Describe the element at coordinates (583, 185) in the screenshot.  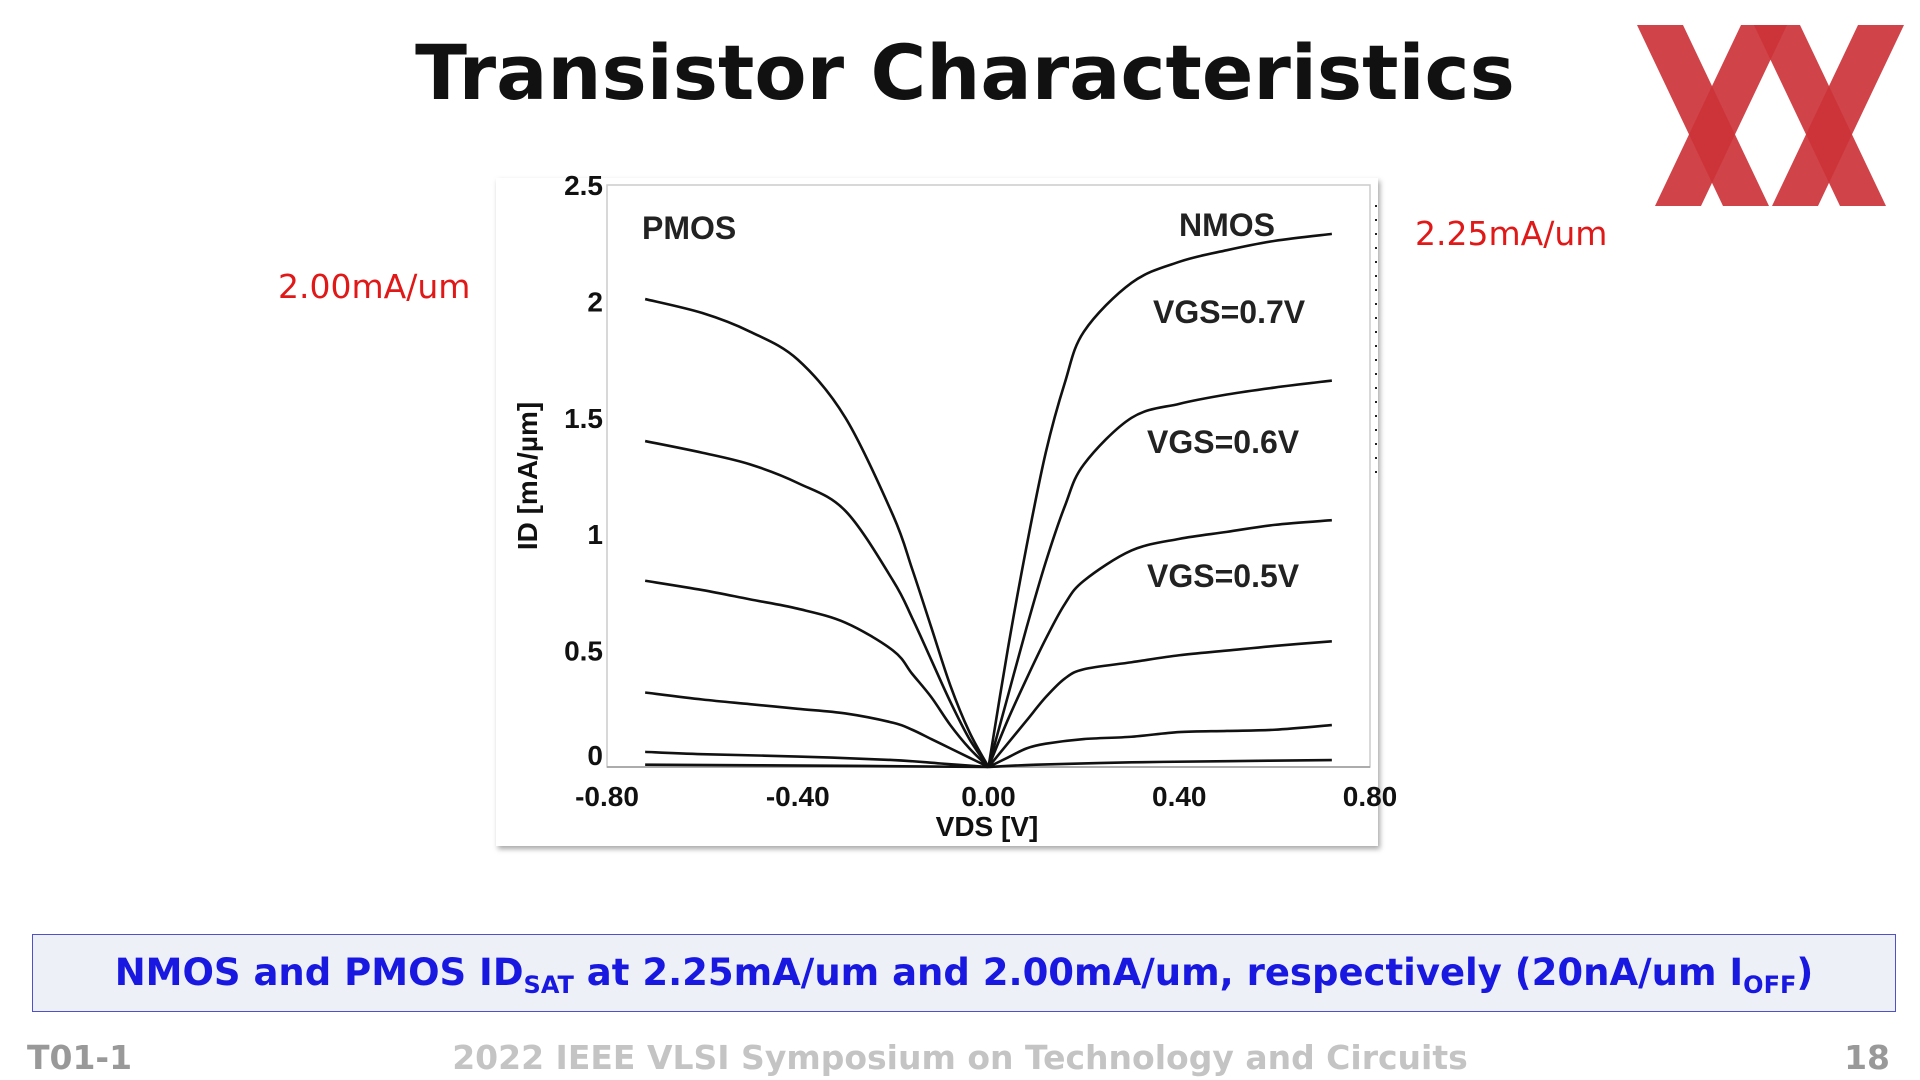
I see `y-tick-label: 2.5` at that location.